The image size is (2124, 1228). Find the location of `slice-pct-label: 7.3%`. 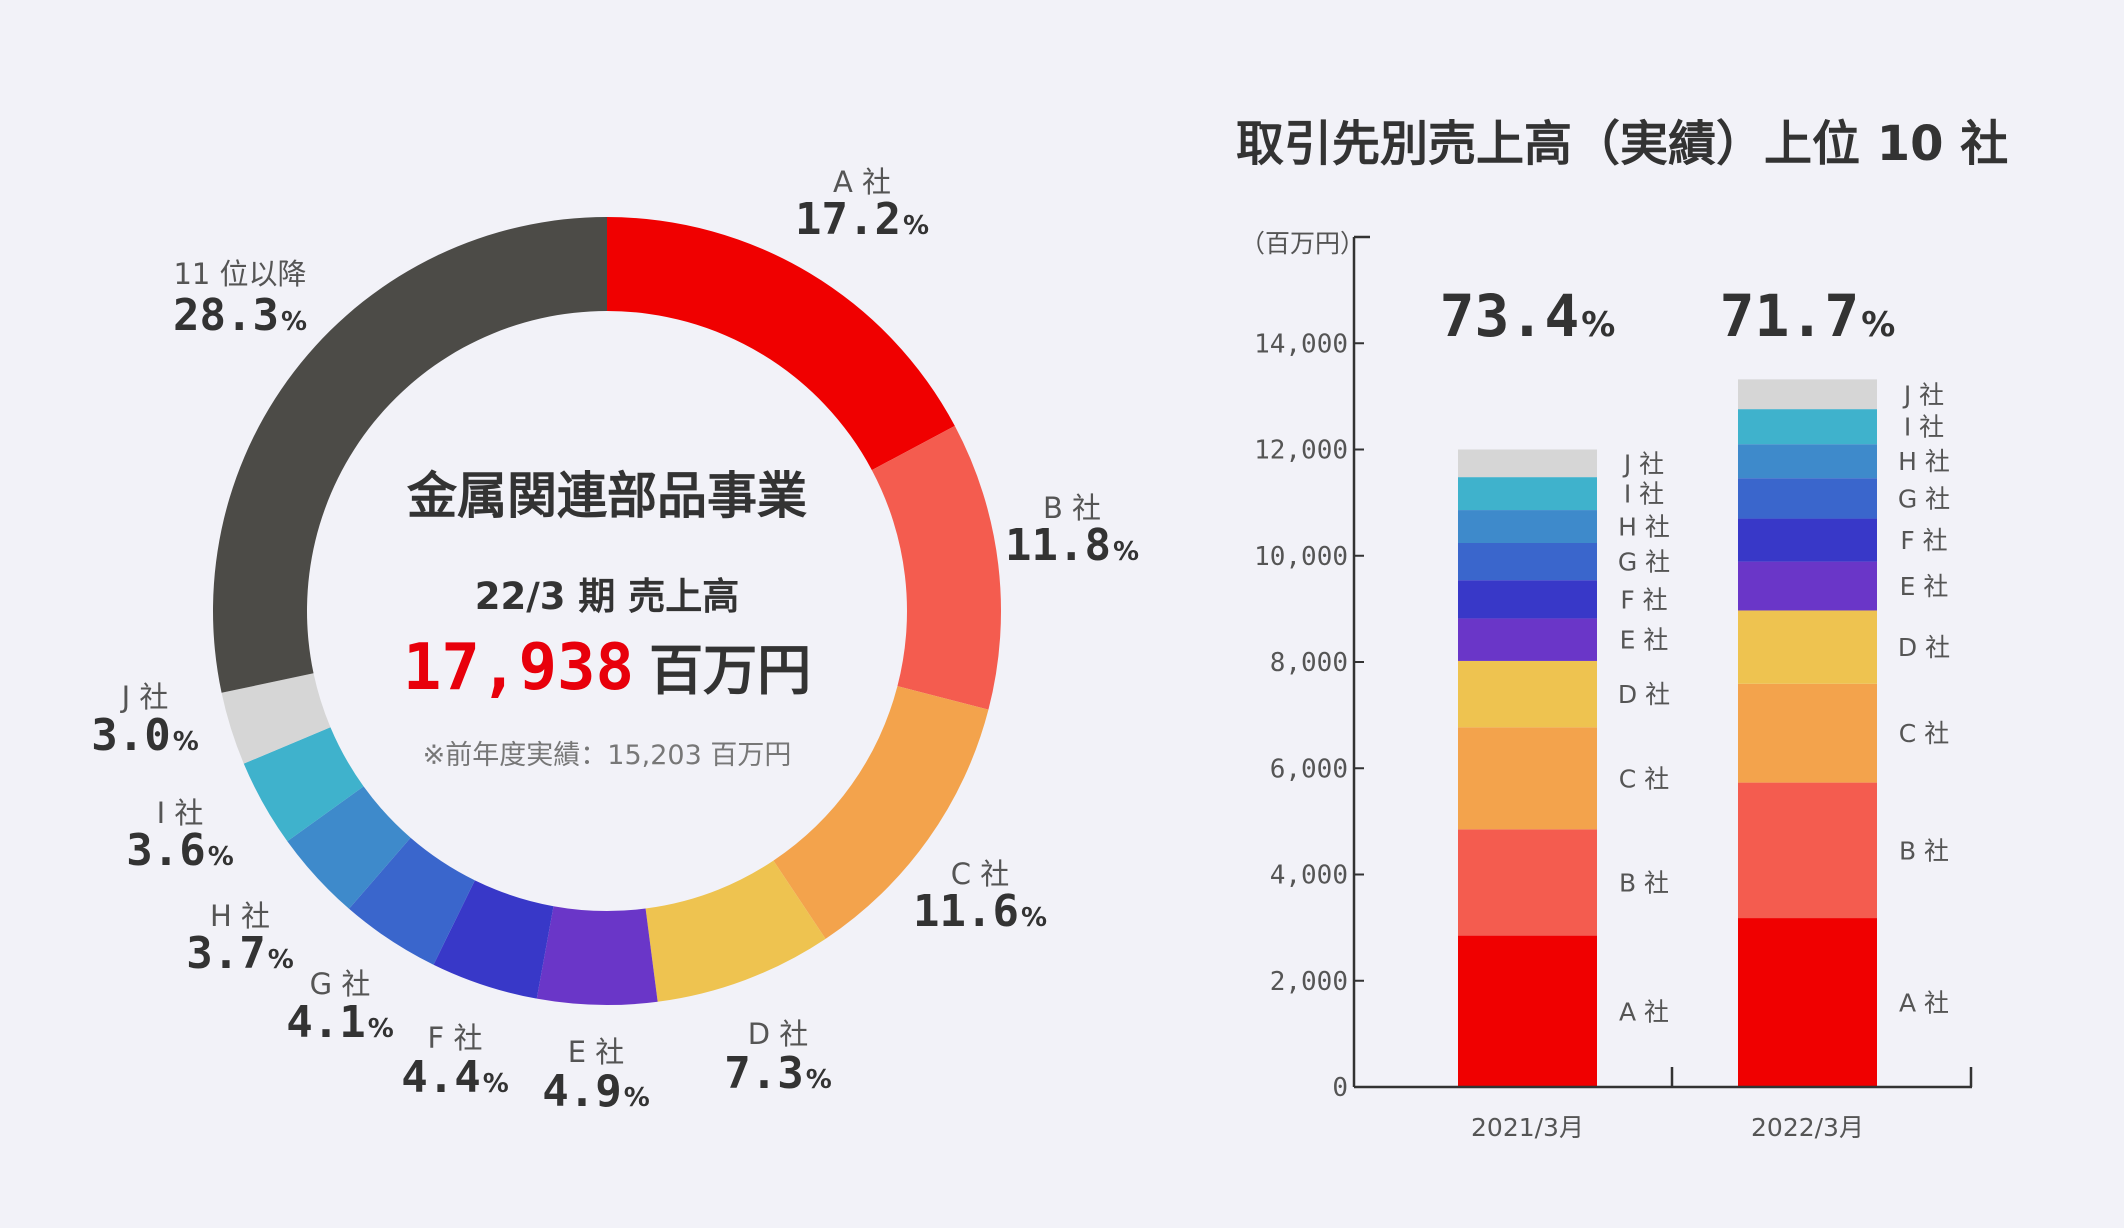

slice-pct-label: 7.3% is located at coordinates (778, 1073).